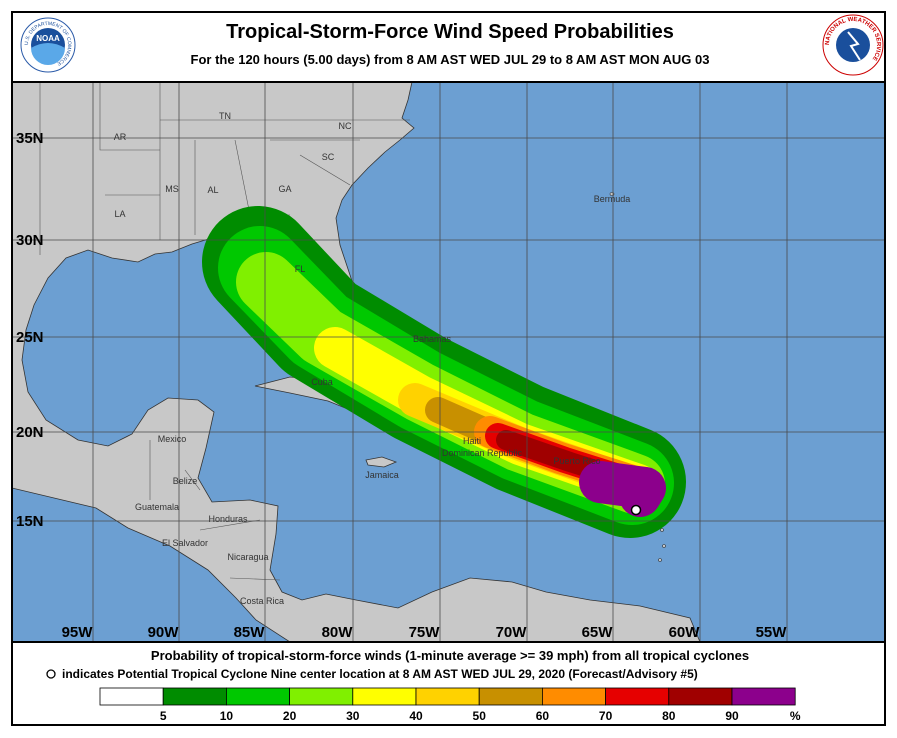  What do you see at coordinates (51, 674) in the screenshot?
I see `center-symbol` at bounding box center [51, 674].